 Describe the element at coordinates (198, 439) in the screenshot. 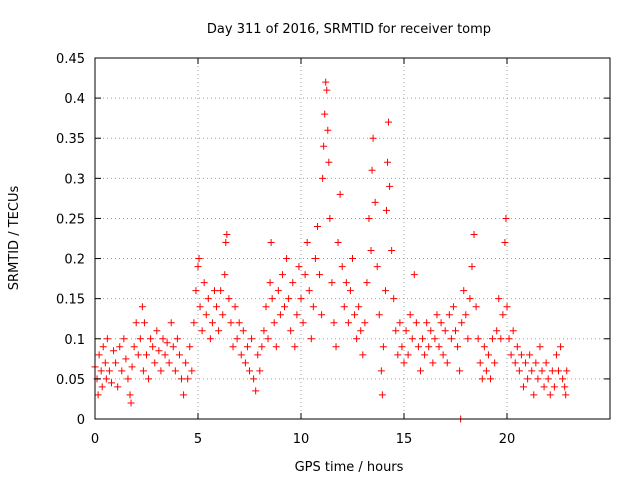

I see `x-tick-label: 5` at that location.